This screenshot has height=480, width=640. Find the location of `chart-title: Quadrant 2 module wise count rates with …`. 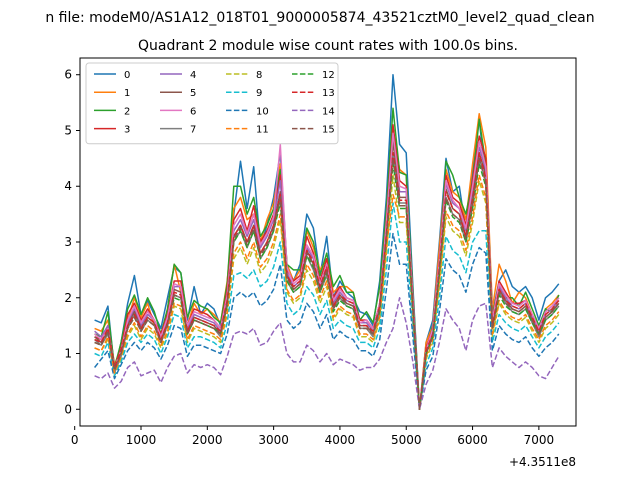

chart-title: Quadrant 2 module wise count rates with … is located at coordinates (328, 46).